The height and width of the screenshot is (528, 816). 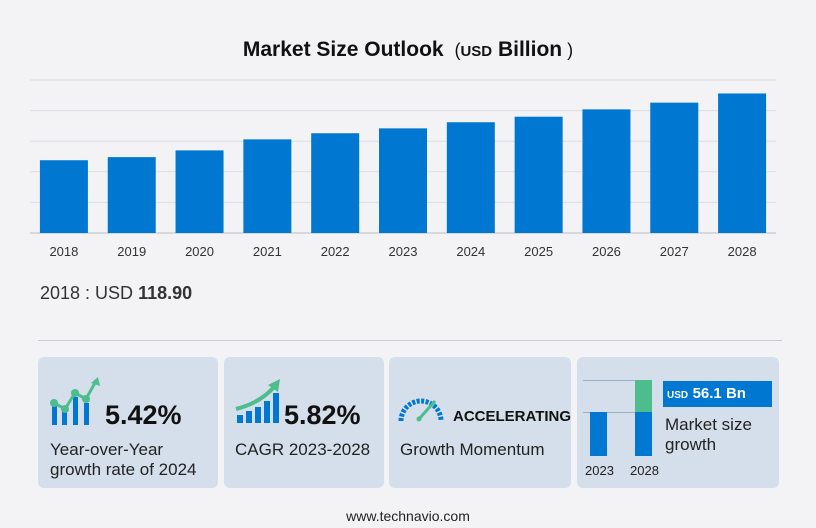 What do you see at coordinates (403, 251) in the screenshot?
I see `x-tick-label: 2023` at bounding box center [403, 251].